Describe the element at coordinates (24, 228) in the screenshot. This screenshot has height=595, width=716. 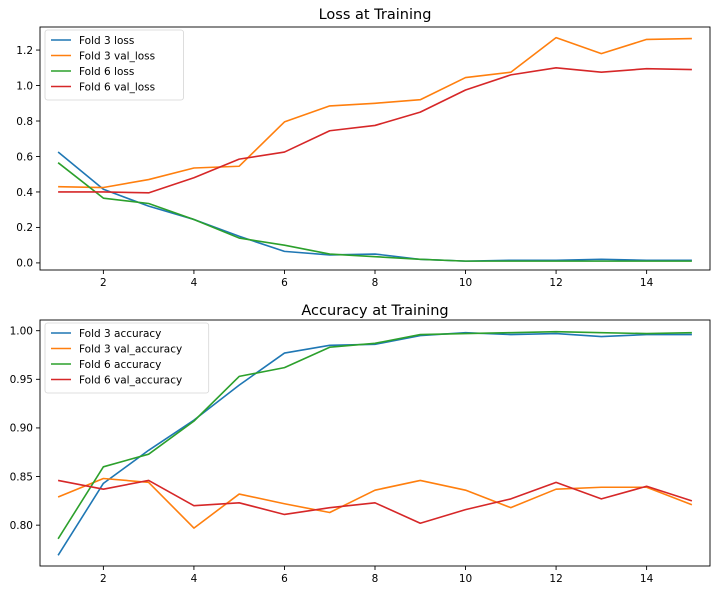
I see `loss-y-tick-label: 0.2` at that location.